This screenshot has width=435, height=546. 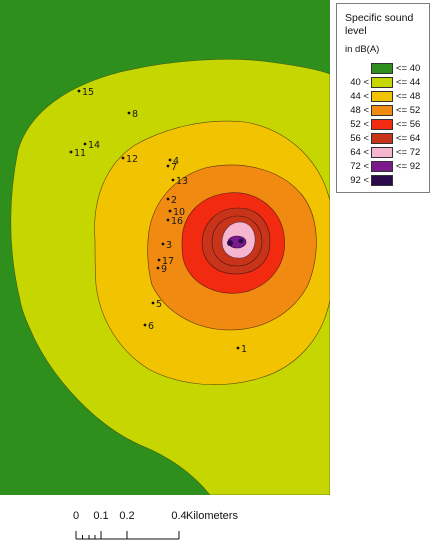 What do you see at coordinates (179, 212) in the screenshot?
I see `svg-text: 10` at bounding box center [179, 212].